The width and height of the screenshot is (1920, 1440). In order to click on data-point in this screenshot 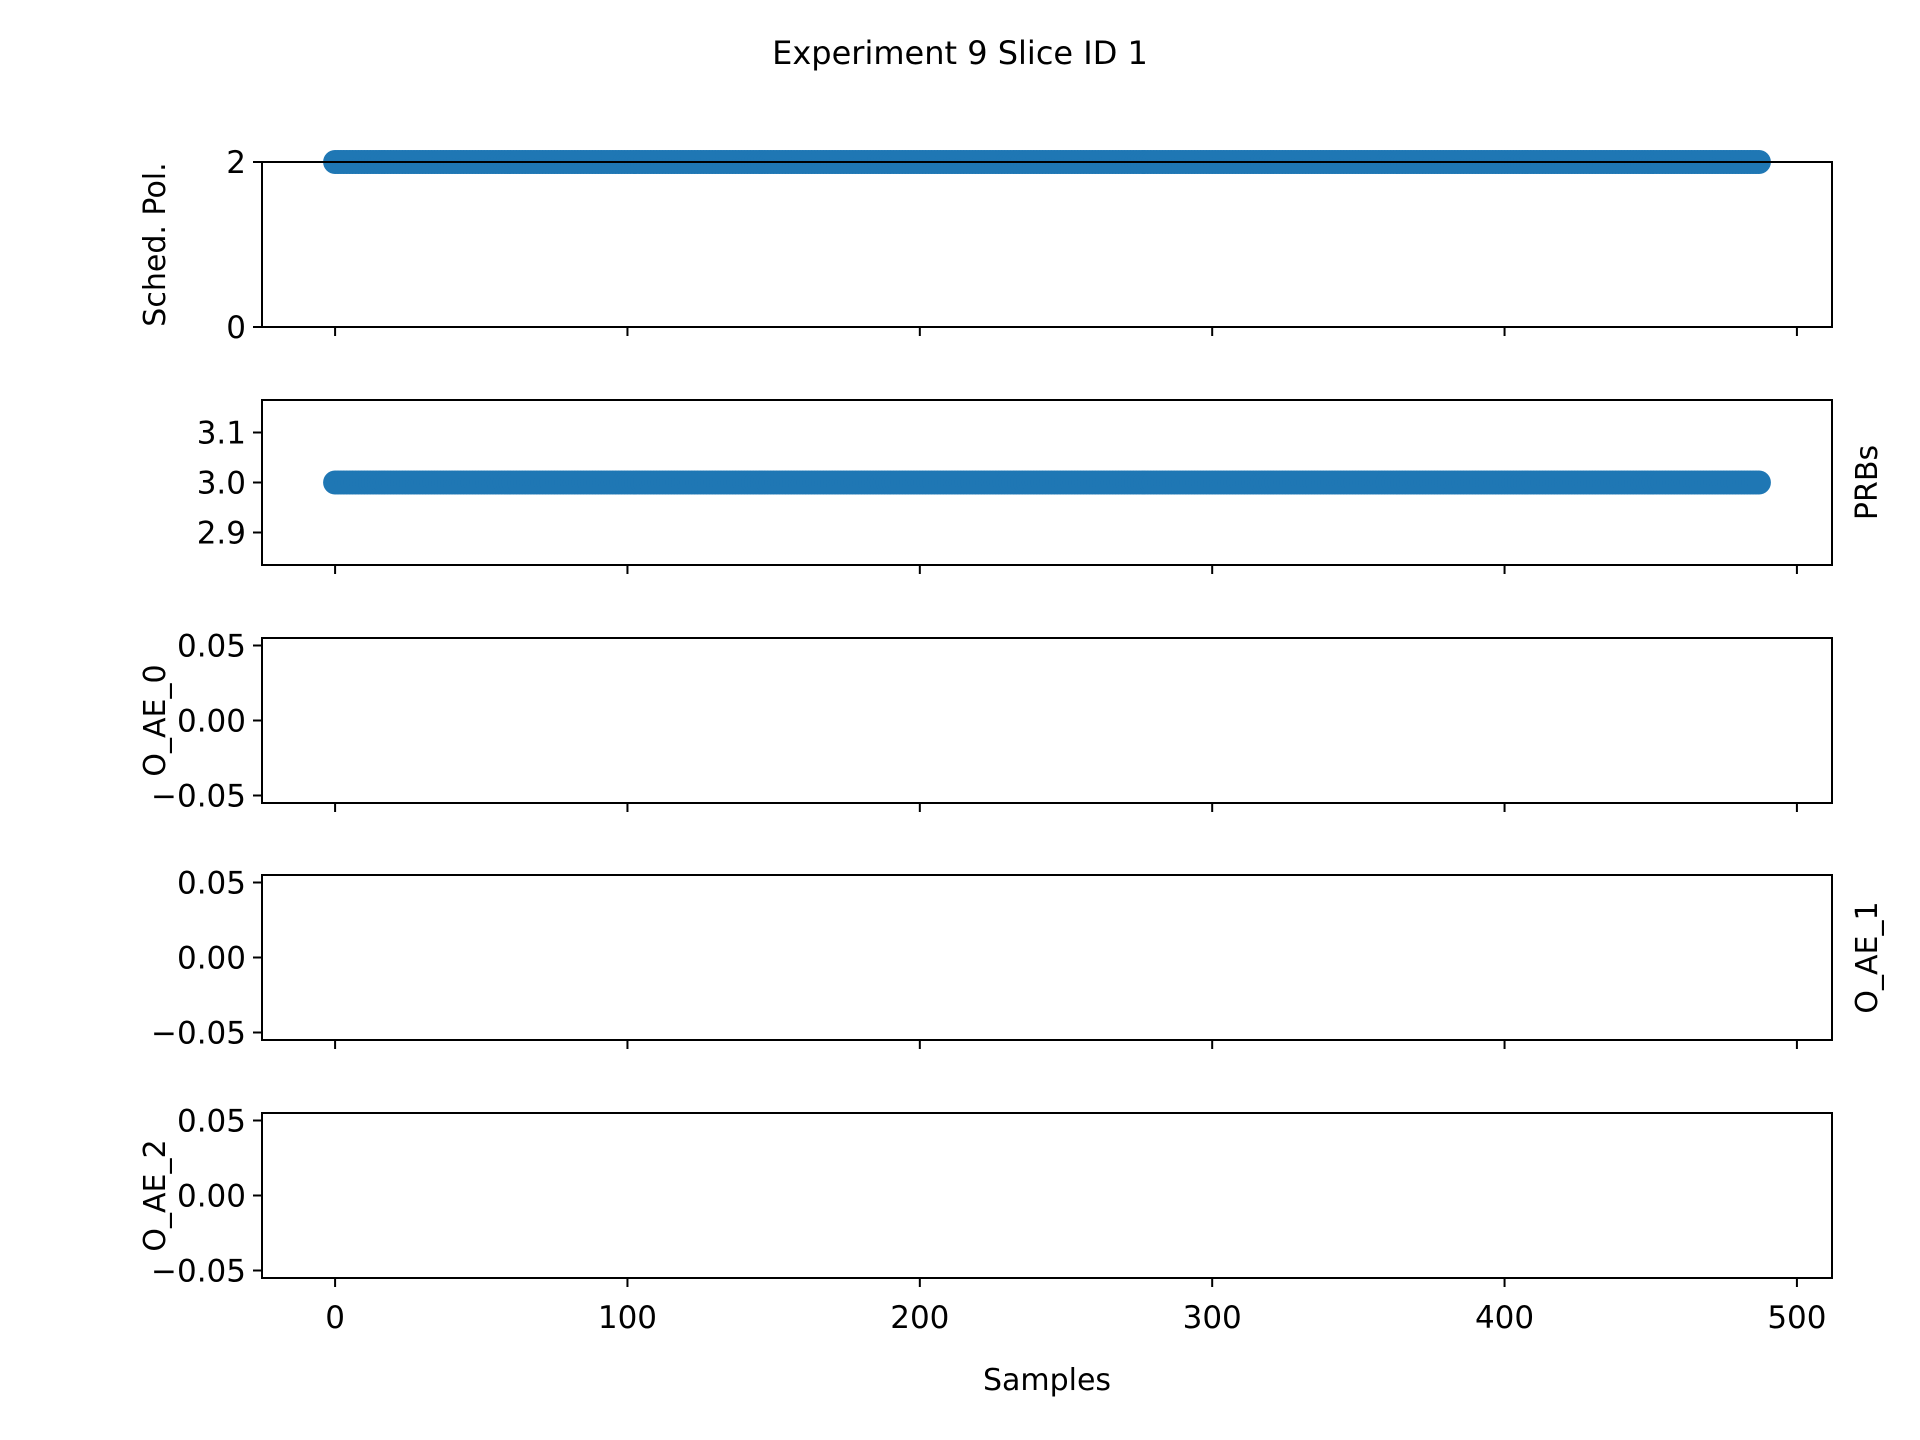, I will do `click(1758, 482)`.